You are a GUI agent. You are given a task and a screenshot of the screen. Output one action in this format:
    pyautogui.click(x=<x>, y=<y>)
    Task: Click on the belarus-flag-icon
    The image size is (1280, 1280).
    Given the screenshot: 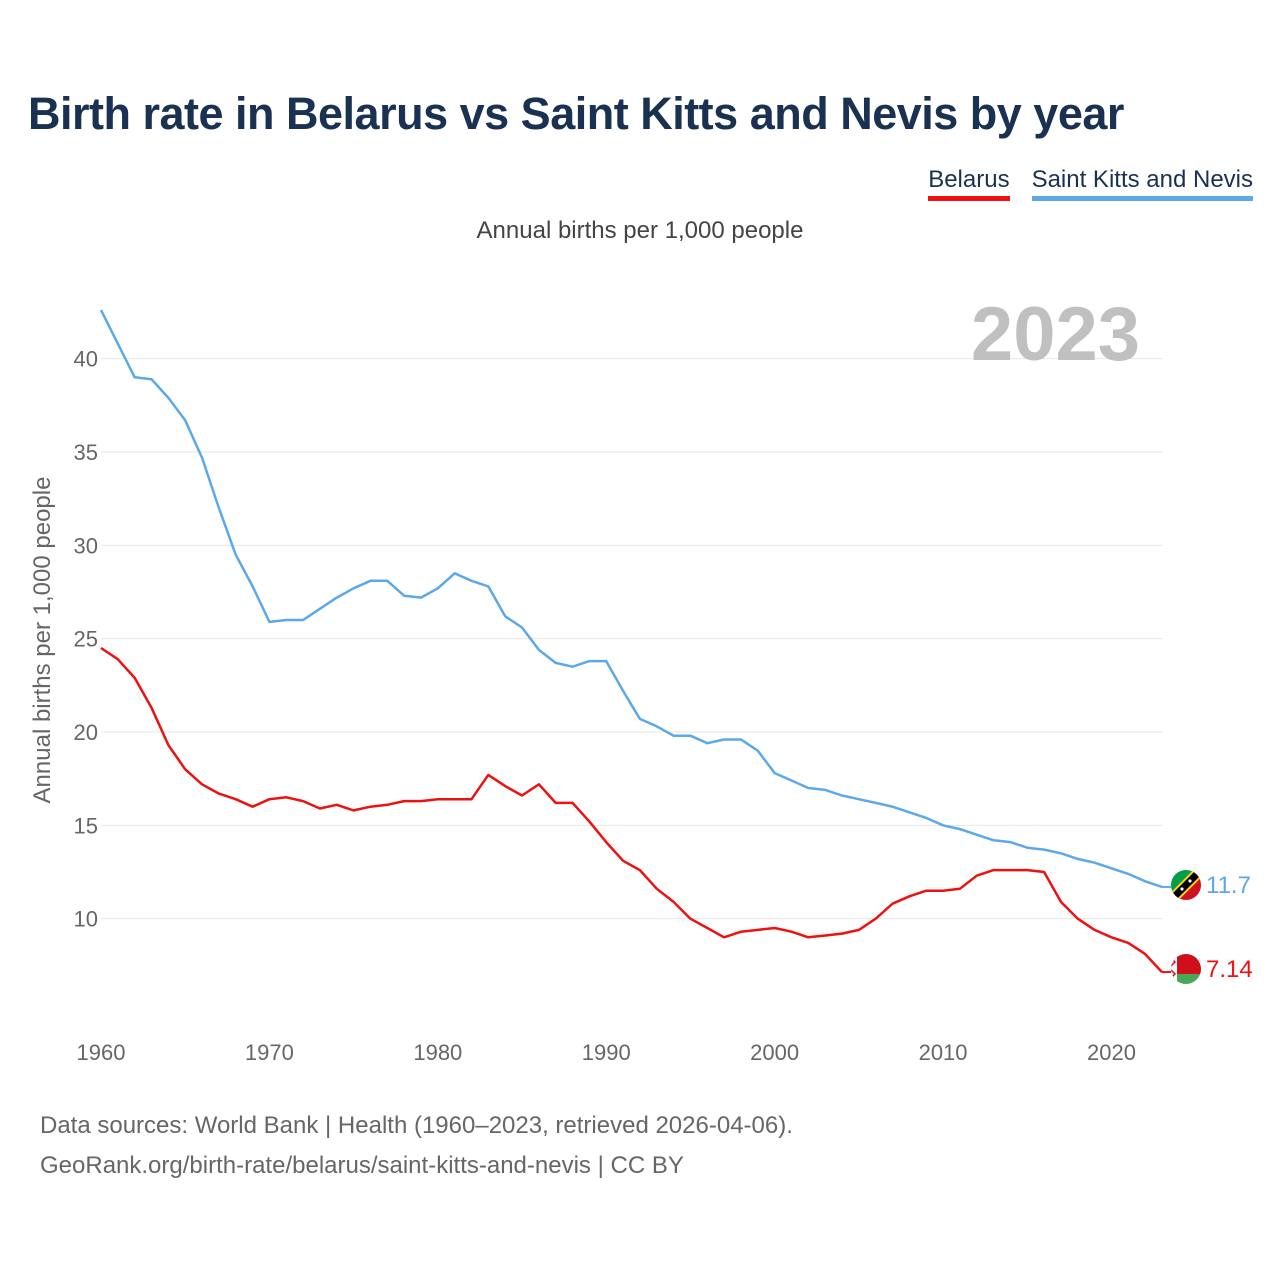 What is the action you would take?
    pyautogui.click(x=1186, y=969)
    